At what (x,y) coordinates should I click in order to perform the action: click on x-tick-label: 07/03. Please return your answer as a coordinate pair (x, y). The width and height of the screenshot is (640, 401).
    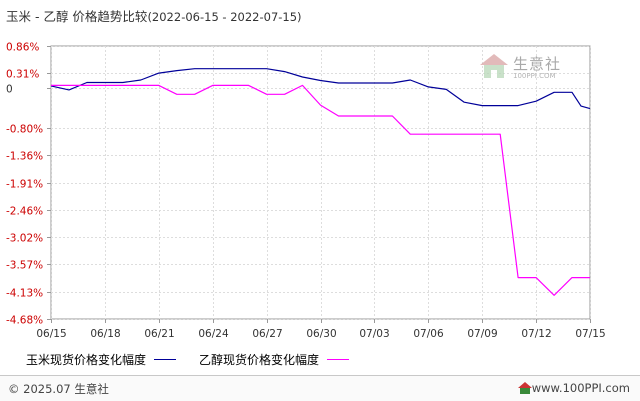
    Looking at the image, I should click on (374, 334).